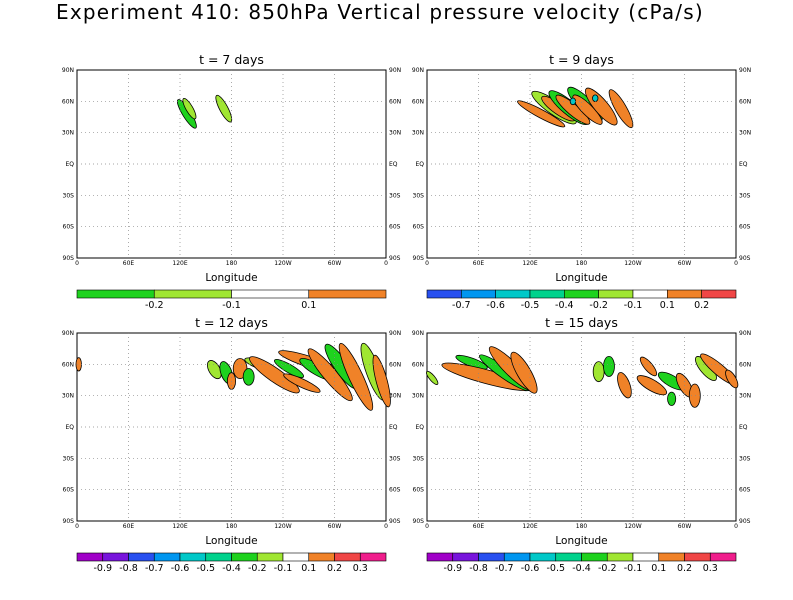  I want to click on panel-title: t = 9 days, so click(581, 59).